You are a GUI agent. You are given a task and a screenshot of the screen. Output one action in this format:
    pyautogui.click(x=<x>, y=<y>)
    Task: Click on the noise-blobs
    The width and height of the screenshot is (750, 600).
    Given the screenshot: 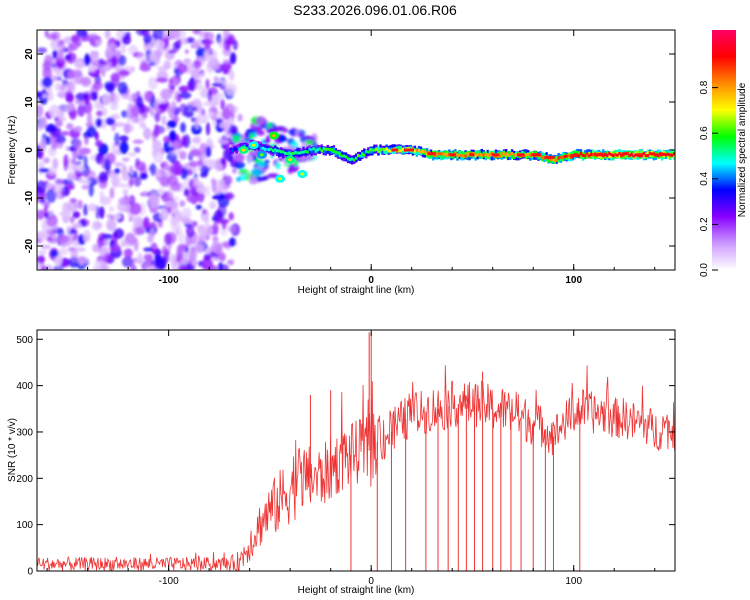 What is the action you would take?
    pyautogui.click(x=177, y=150)
    